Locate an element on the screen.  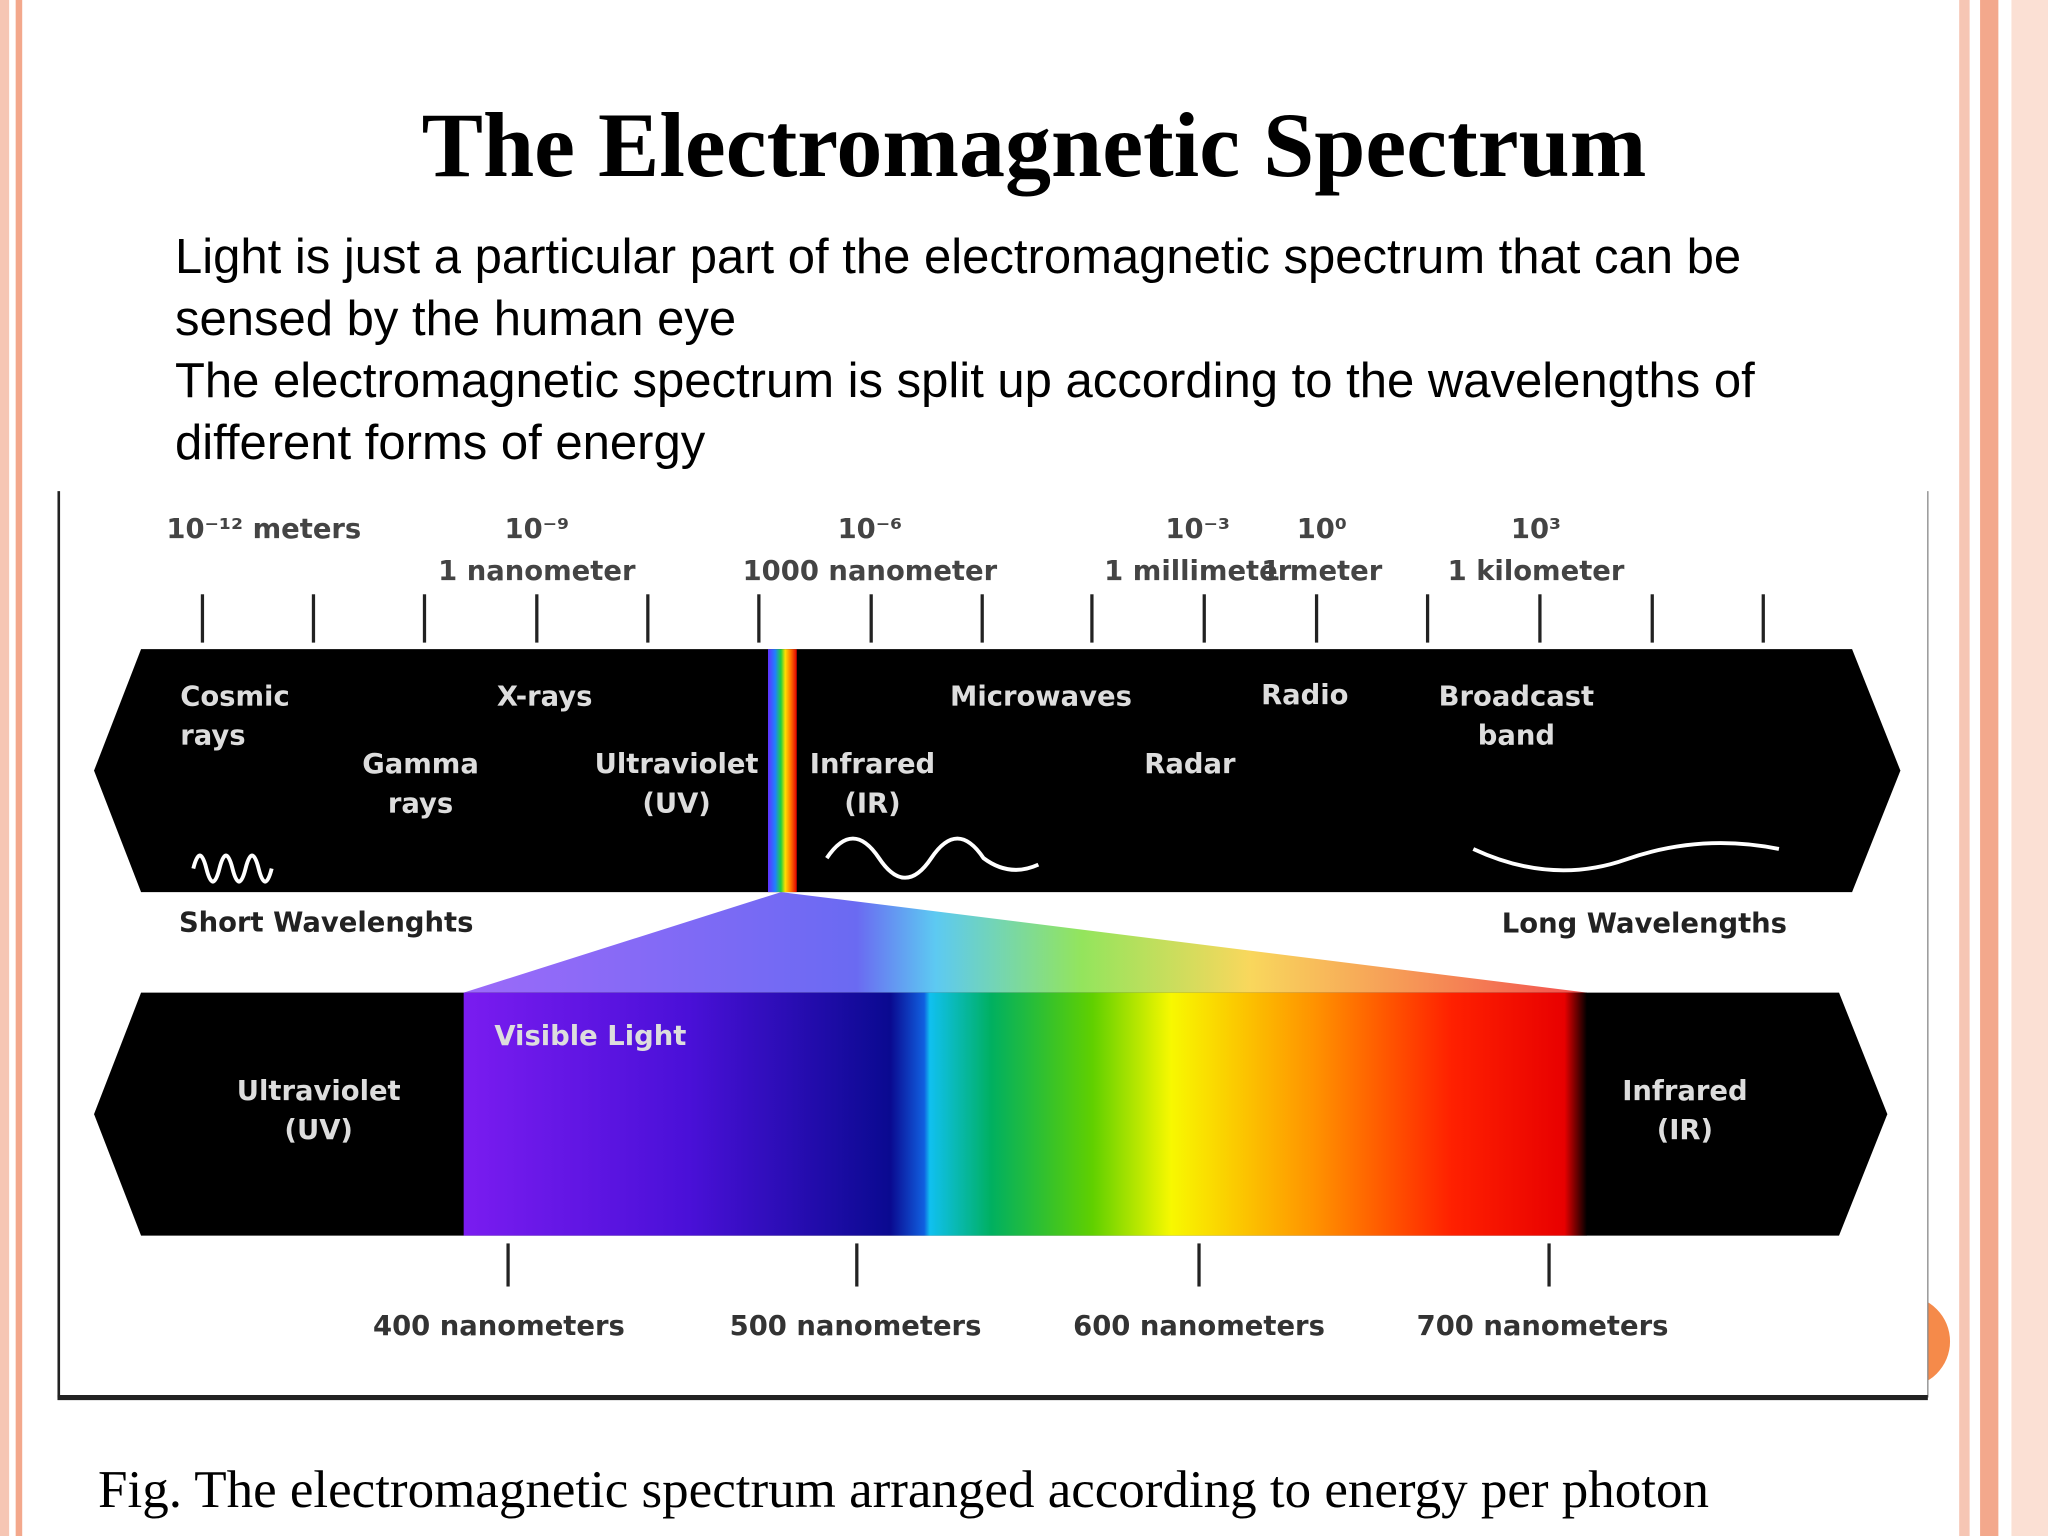
scale-name: 1 nanometer is located at coordinates (537, 571).